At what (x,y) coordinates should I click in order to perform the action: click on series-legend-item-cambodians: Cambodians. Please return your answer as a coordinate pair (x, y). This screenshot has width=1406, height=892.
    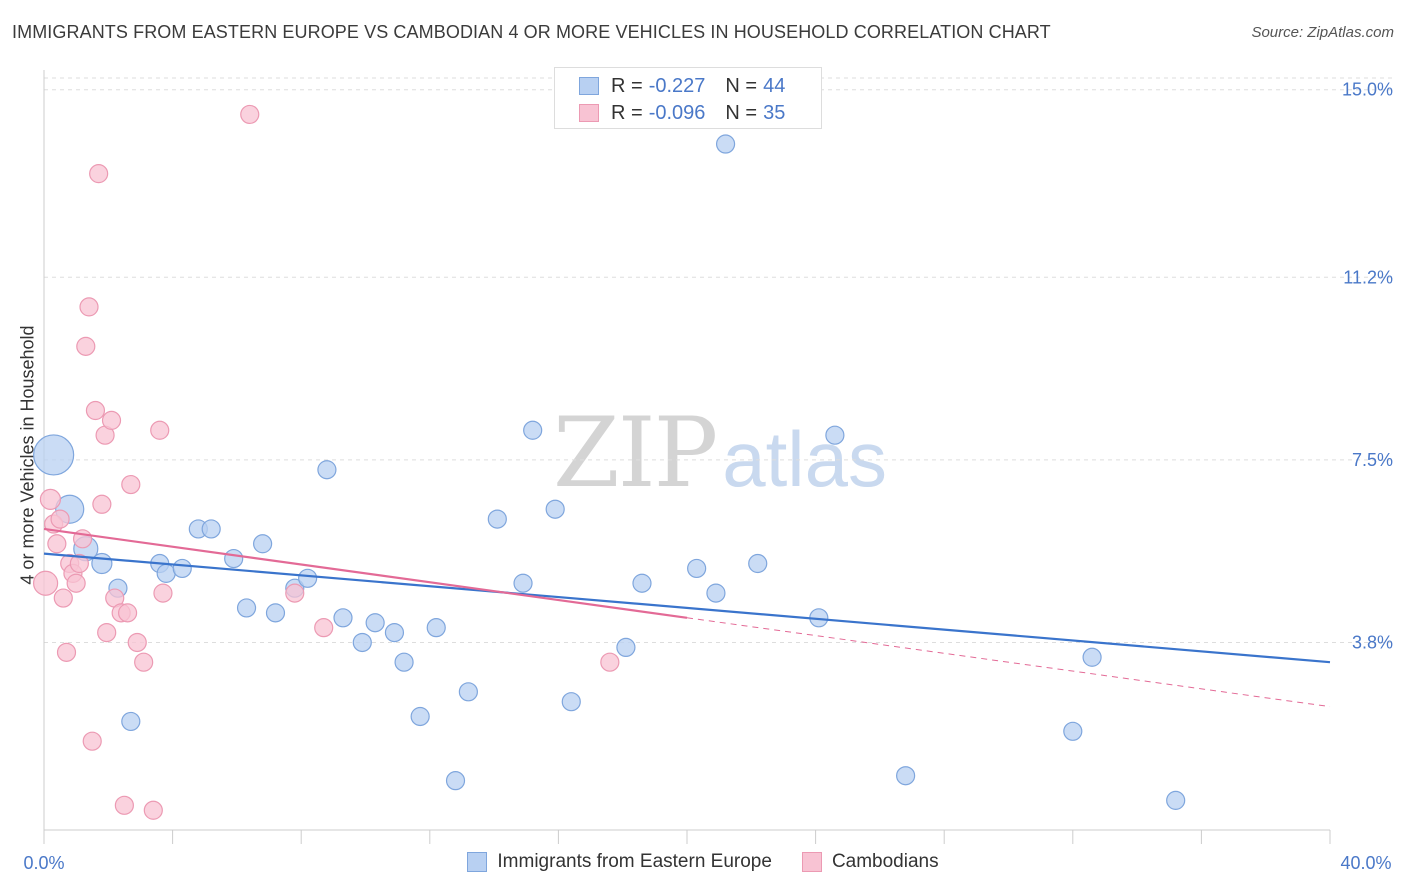
    Looking at the image, I should click on (870, 862).